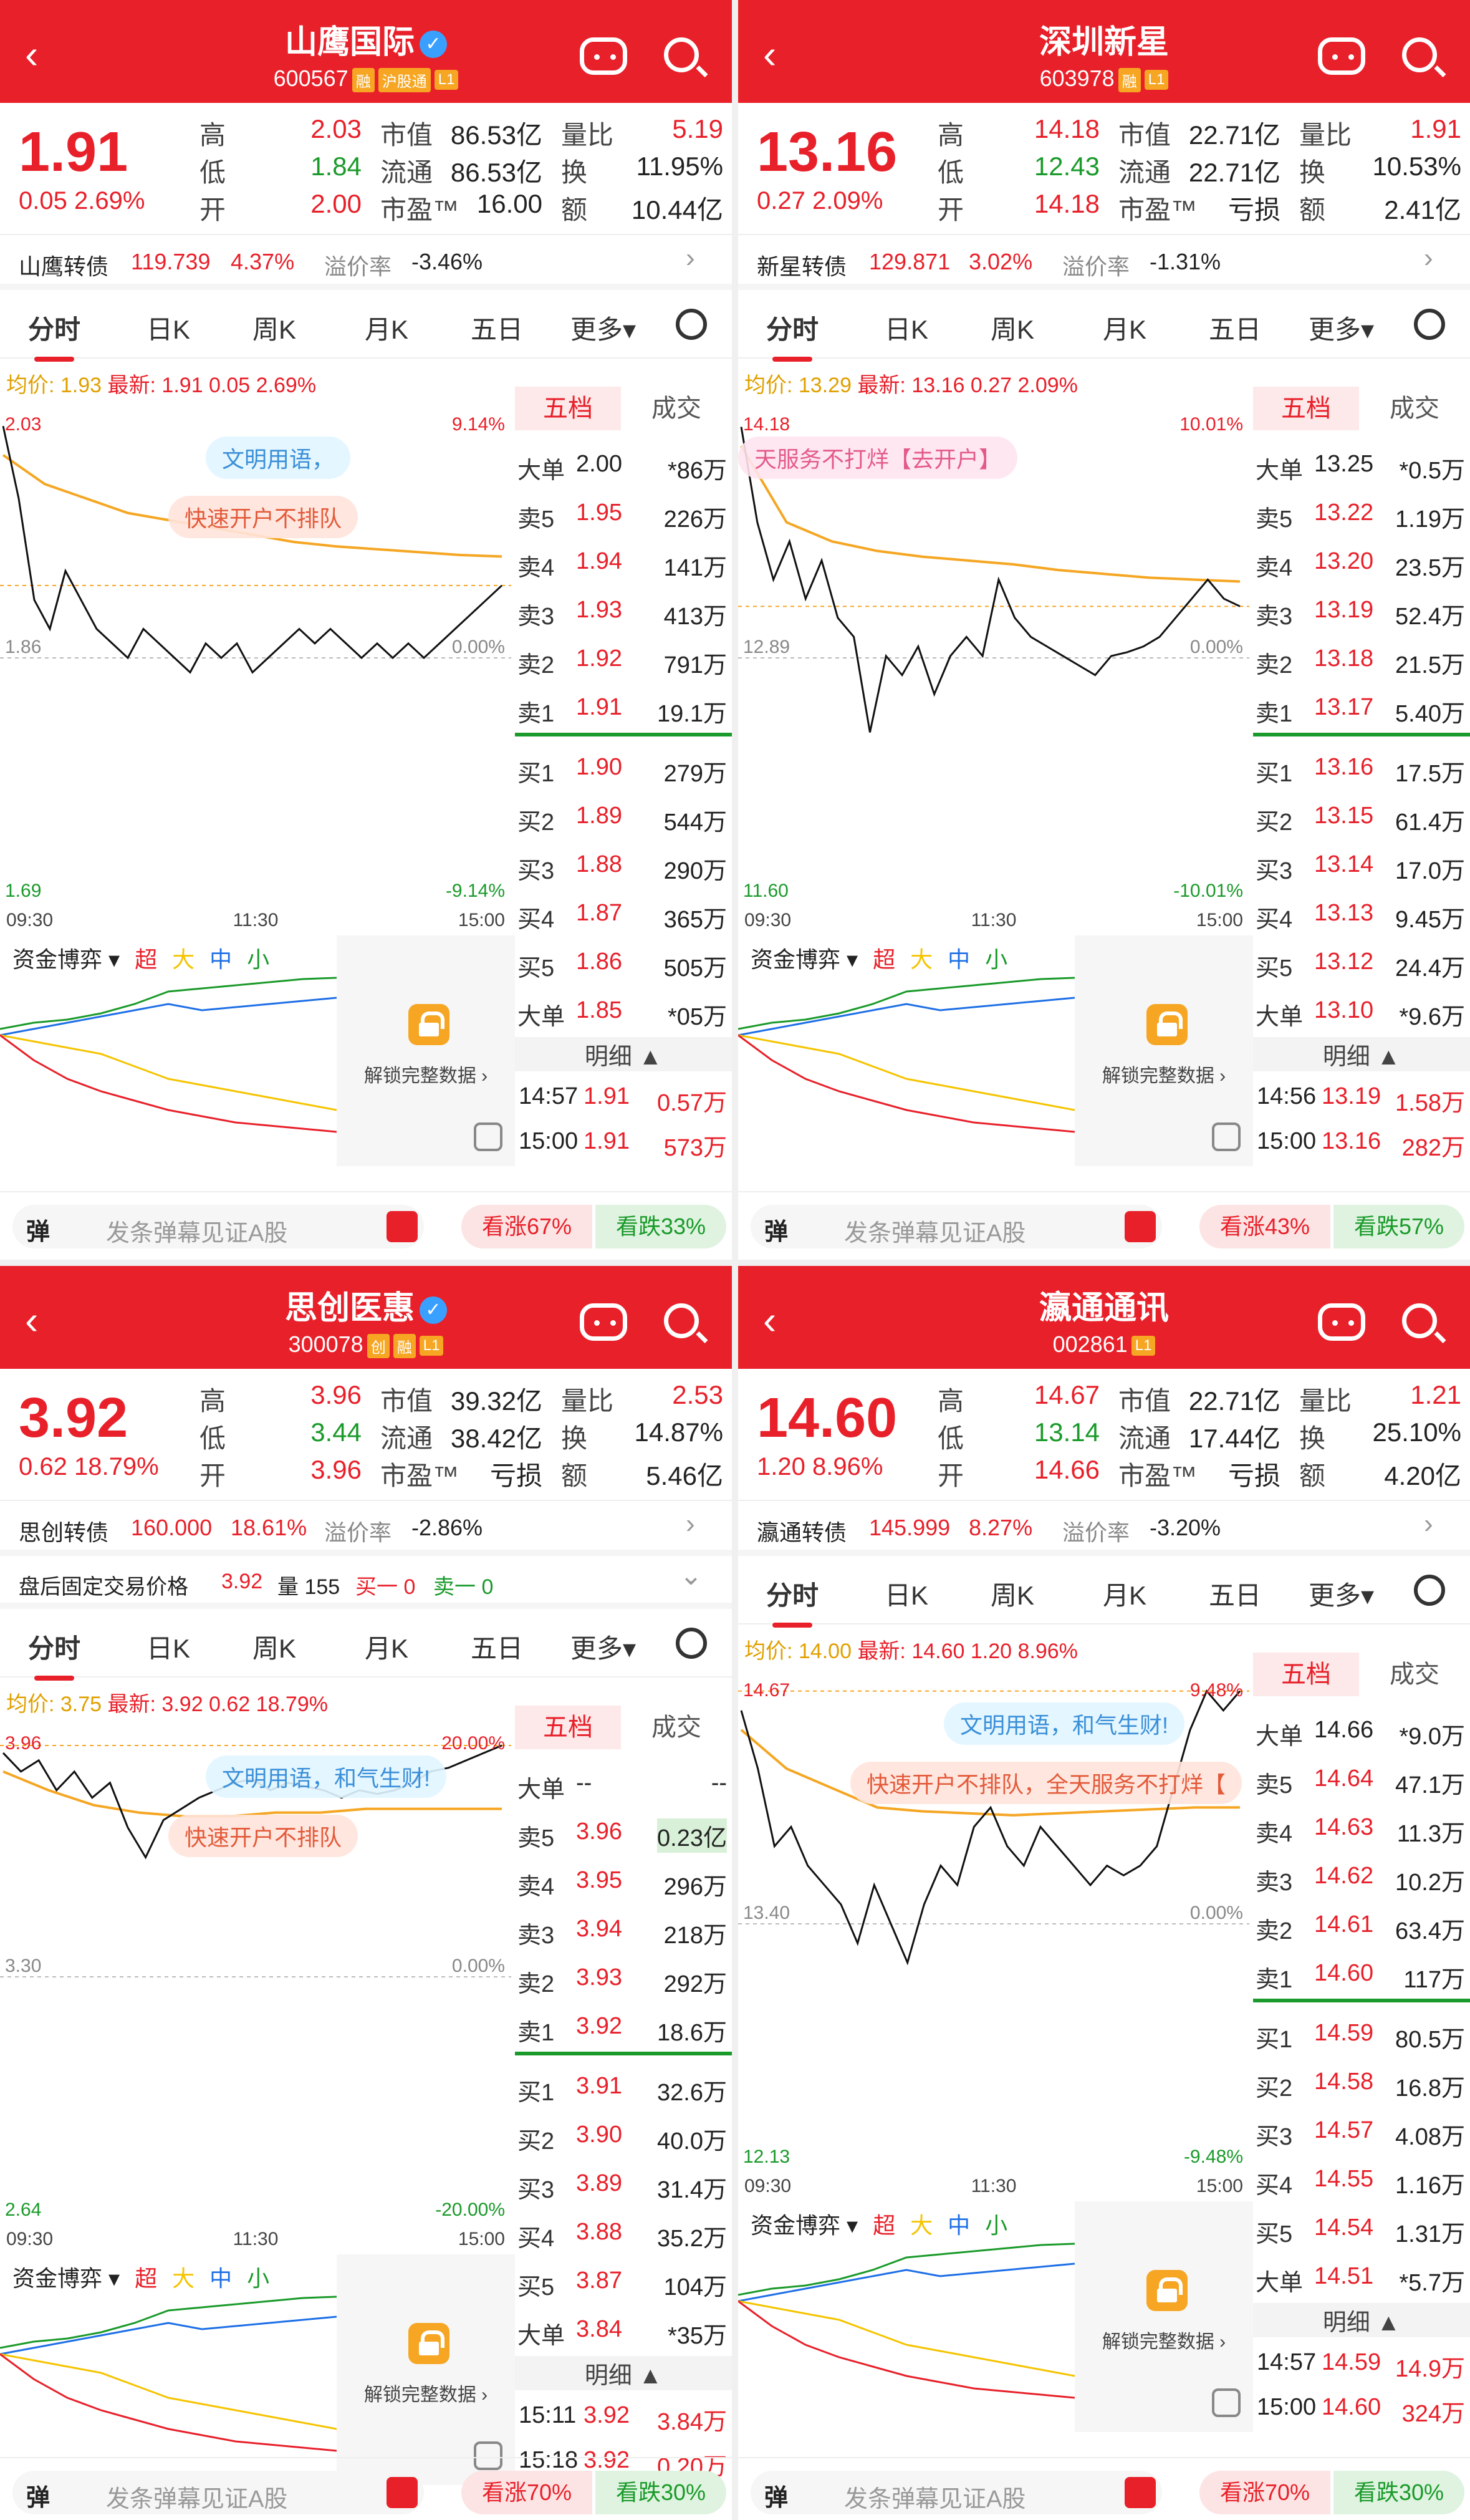  Describe the element at coordinates (692, 2141) in the screenshot. I see `order-volume: 40.0万` at that location.